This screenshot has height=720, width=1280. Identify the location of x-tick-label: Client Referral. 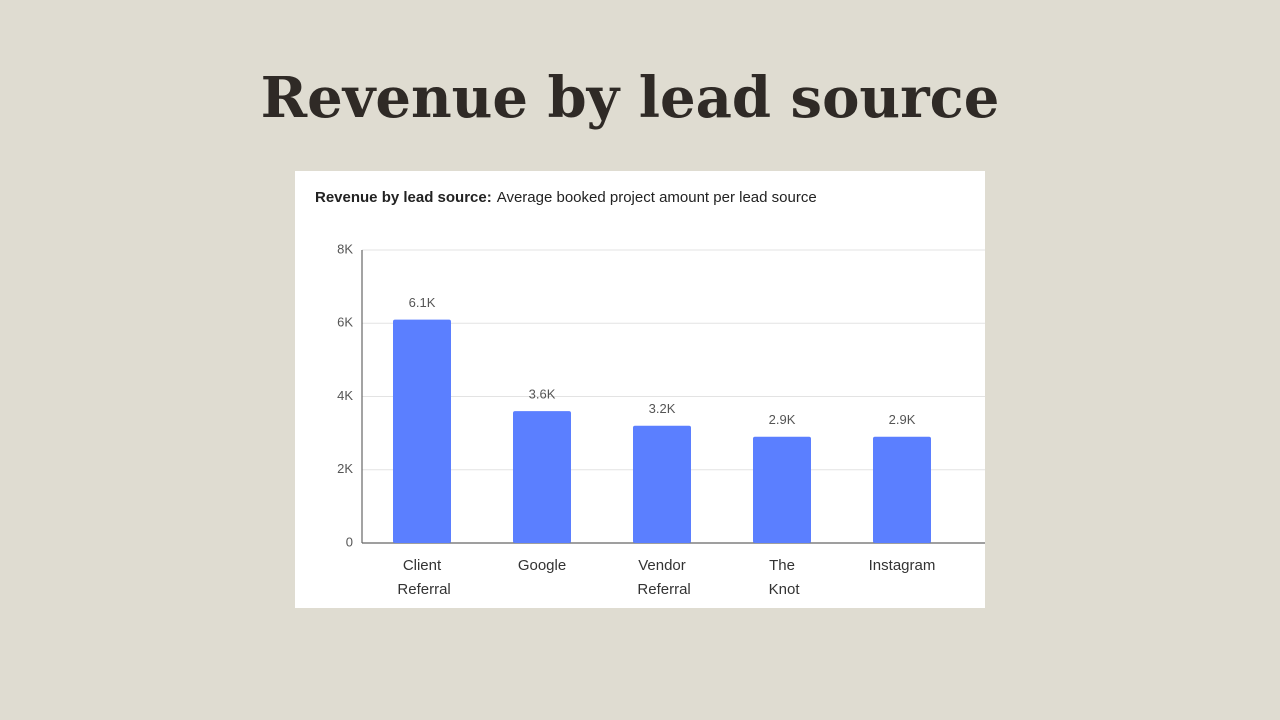
(422, 577).